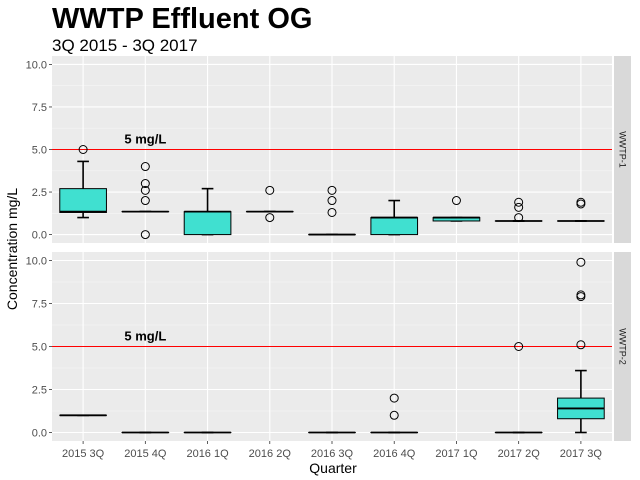 This screenshot has width=640, height=480. Describe the element at coordinates (581, 454) in the screenshot. I see `x-tick-label: 2017 3Q` at that location.